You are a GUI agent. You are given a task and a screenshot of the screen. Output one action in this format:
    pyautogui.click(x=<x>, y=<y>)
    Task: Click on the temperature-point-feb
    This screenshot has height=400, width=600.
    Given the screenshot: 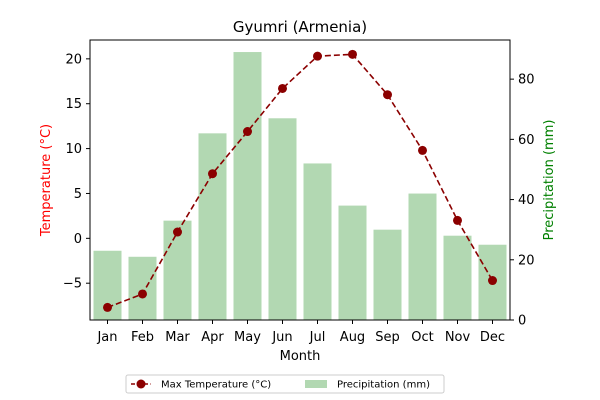 What is the action you would take?
    pyautogui.click(x=142, y=294)
    